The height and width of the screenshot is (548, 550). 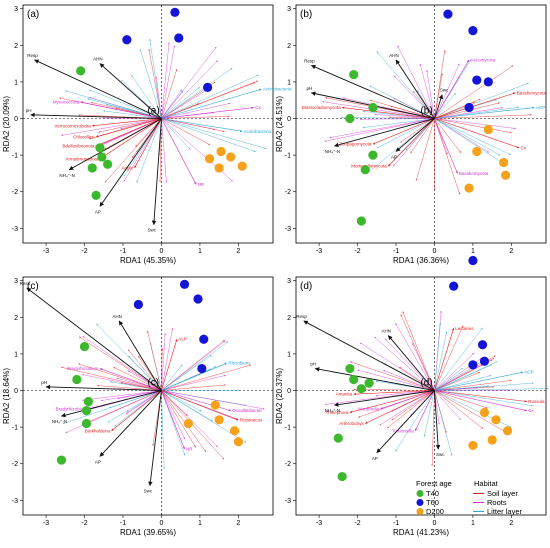 I want to click on species-vector-label: ALP, so click(x=182, y=339).